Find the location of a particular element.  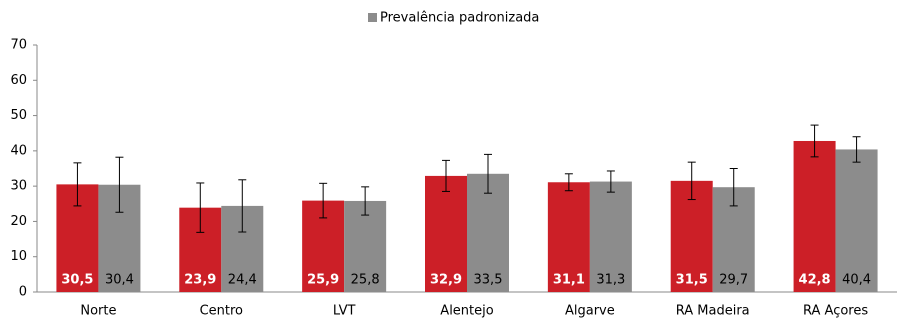

y-tick-label: 60 is located at coordinates (18, 80).